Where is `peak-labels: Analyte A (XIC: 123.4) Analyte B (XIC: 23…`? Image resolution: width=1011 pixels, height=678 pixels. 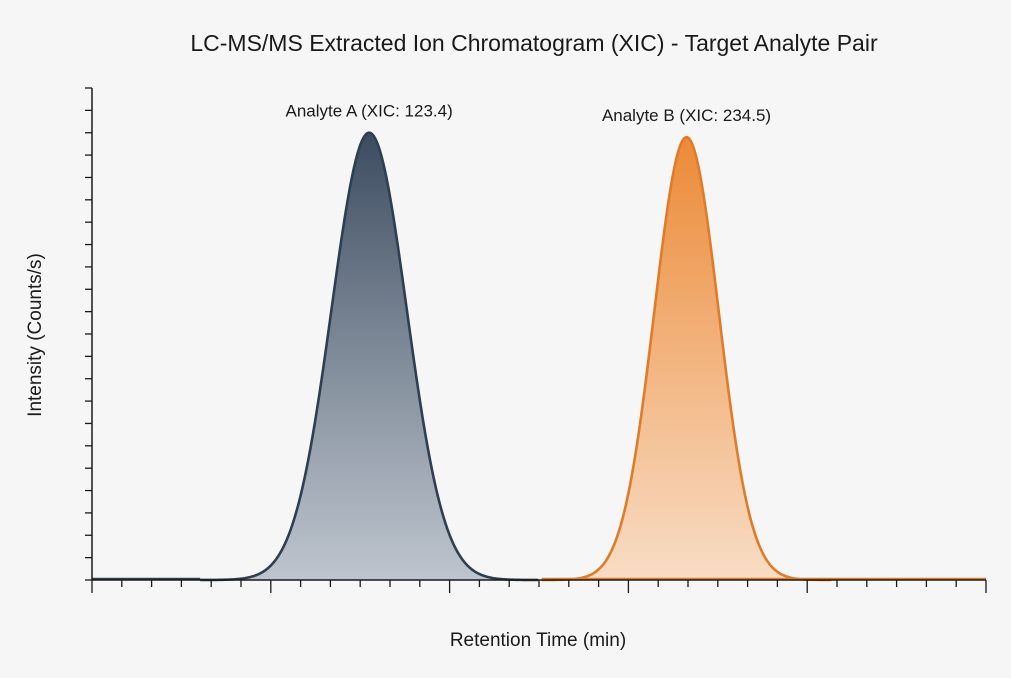 peak-labels: Analyte A (XIC: 123.4) Analyte B (XIC: 23… is located at coordinates (529, 113).